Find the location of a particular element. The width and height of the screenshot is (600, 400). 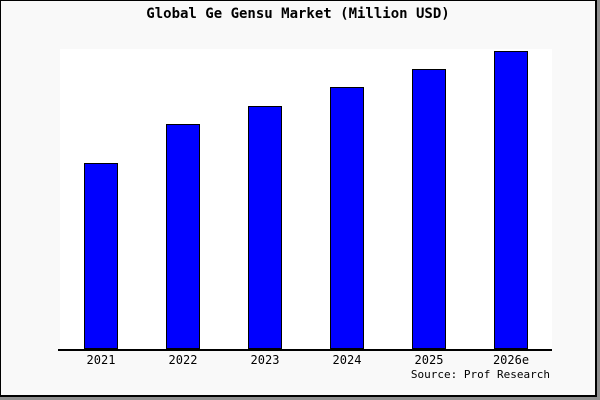

x-tick-label-2021: 2021 is located at coordinates (101, 360).